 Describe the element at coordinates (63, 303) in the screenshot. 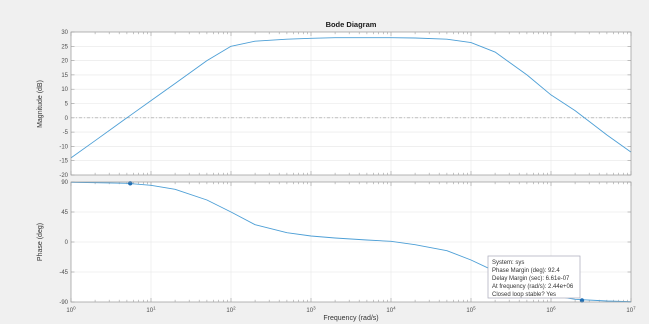

I see `phase-y-tick-label: -90` at that location.